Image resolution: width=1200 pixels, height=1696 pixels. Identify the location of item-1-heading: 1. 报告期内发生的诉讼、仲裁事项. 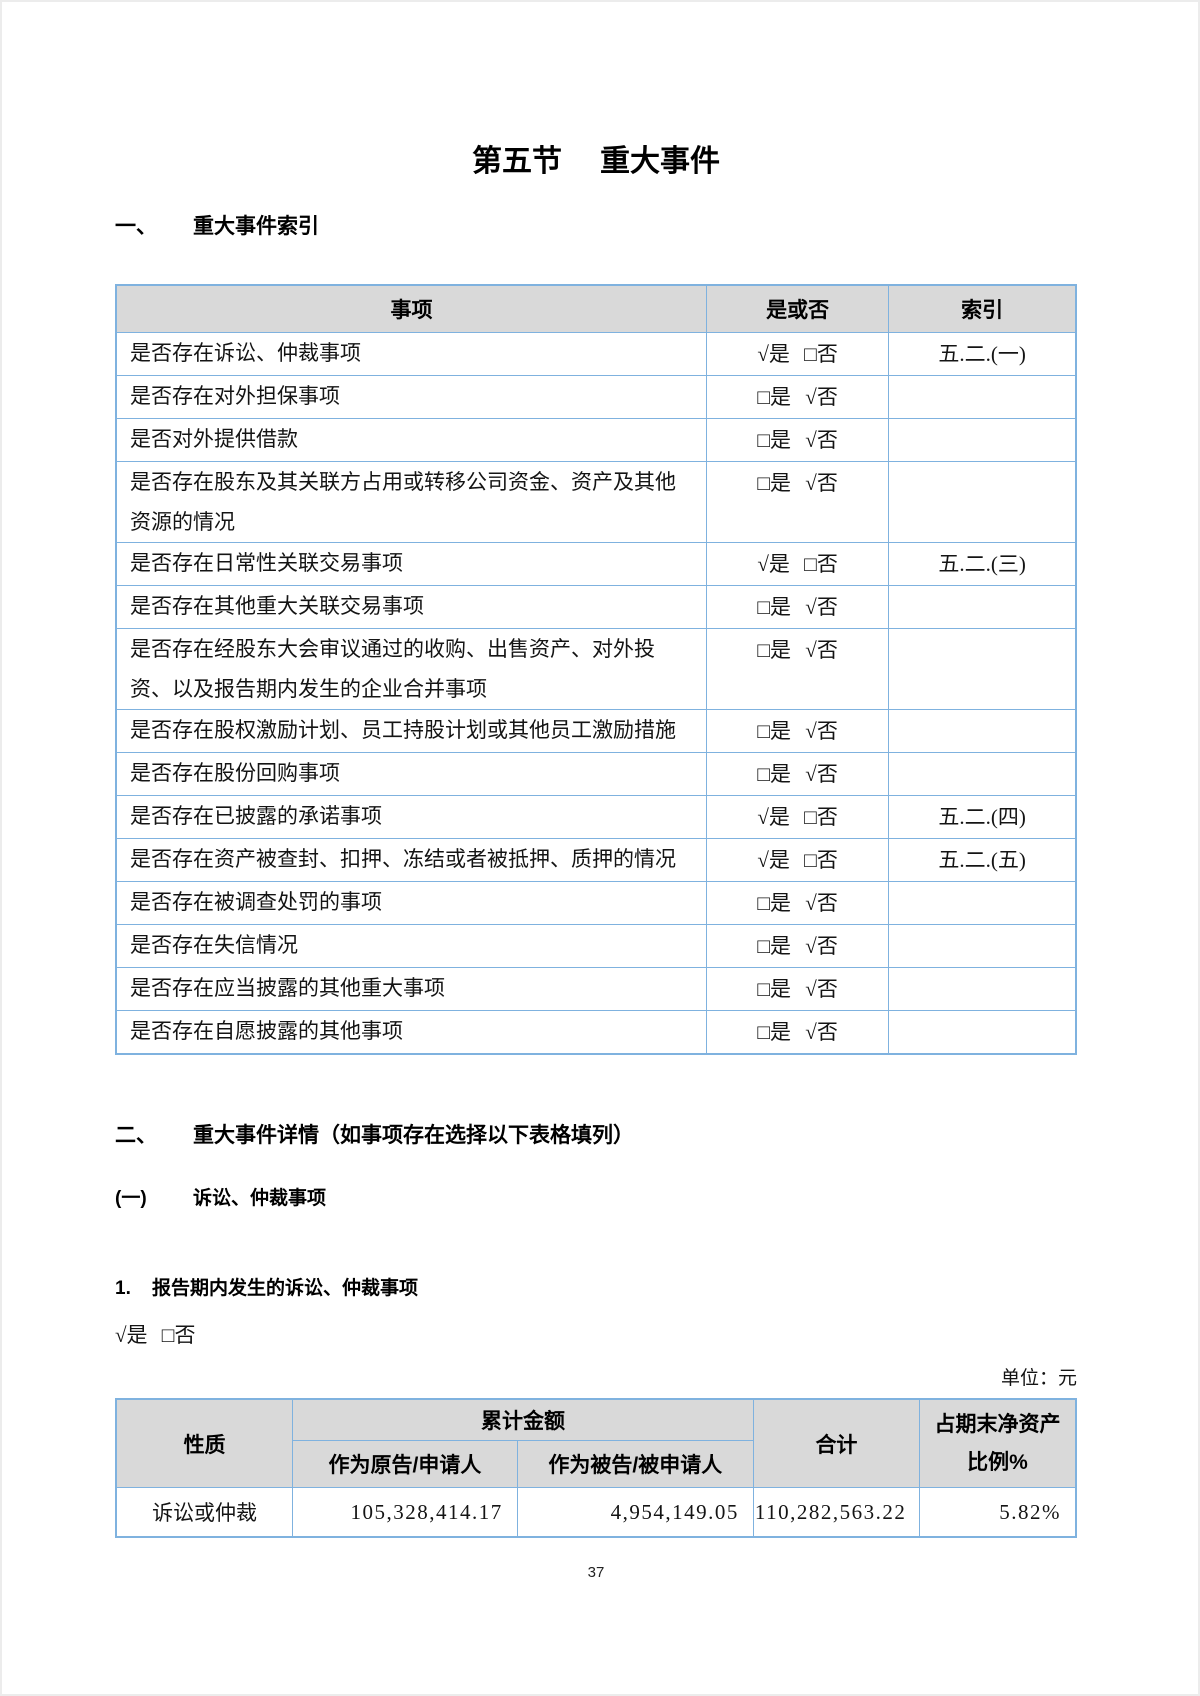
(596, 1289).